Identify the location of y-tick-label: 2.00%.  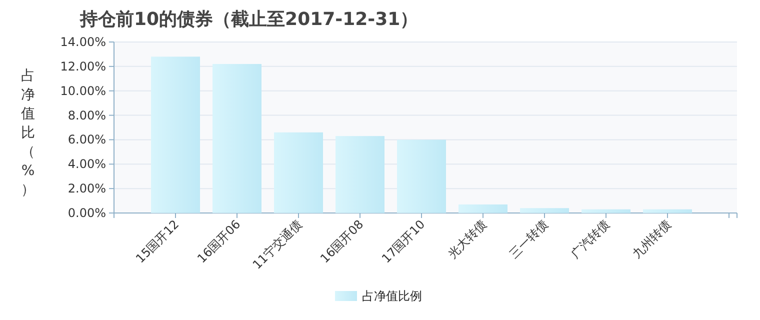
(87, 189).